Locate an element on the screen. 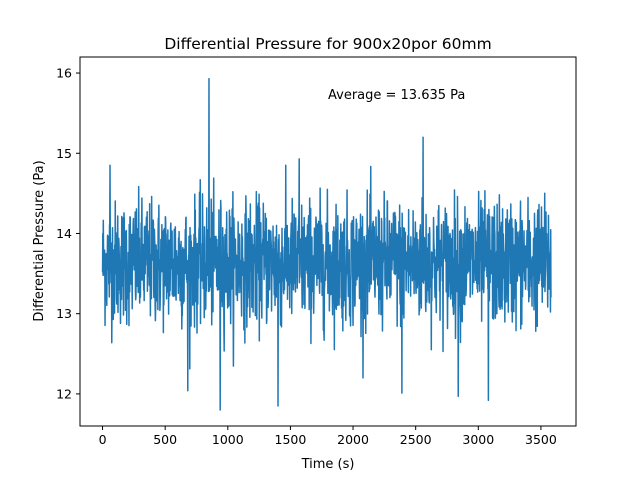  average-annotation: Average = 13.635 Pa is located at coordinates (396, 95).